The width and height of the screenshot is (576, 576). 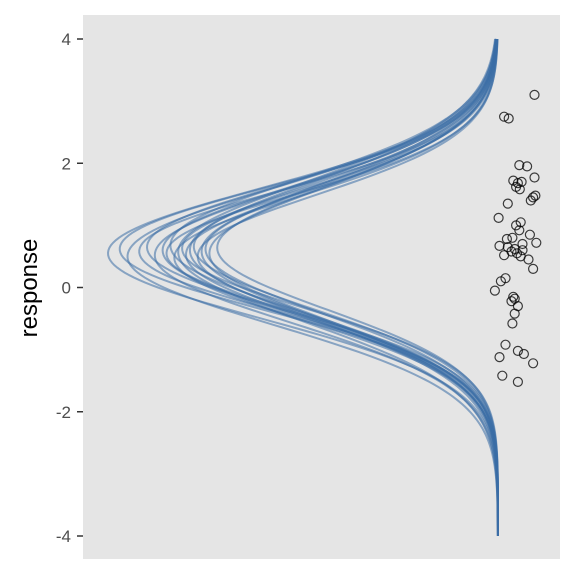 I want to click on y-tick-label: -4, so click(x=63, y=536).